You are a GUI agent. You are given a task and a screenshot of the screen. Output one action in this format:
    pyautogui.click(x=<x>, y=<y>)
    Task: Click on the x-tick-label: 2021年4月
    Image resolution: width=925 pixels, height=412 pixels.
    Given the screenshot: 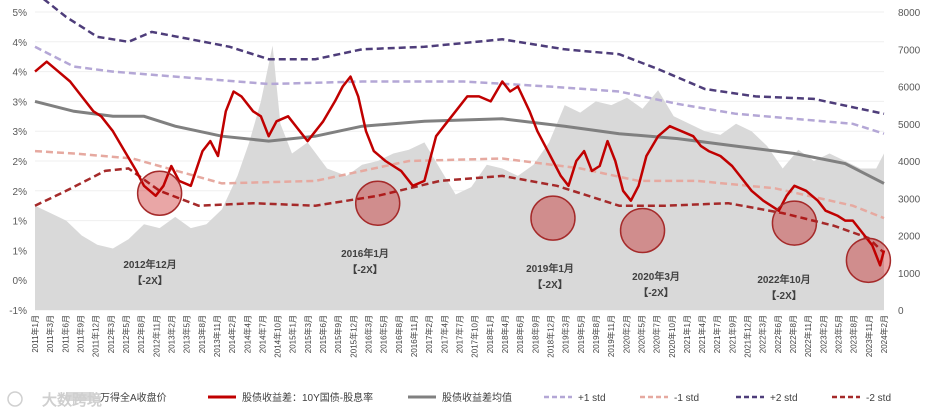 What is the action you would take?
    pyautogui.click(x=702, y=334)
    